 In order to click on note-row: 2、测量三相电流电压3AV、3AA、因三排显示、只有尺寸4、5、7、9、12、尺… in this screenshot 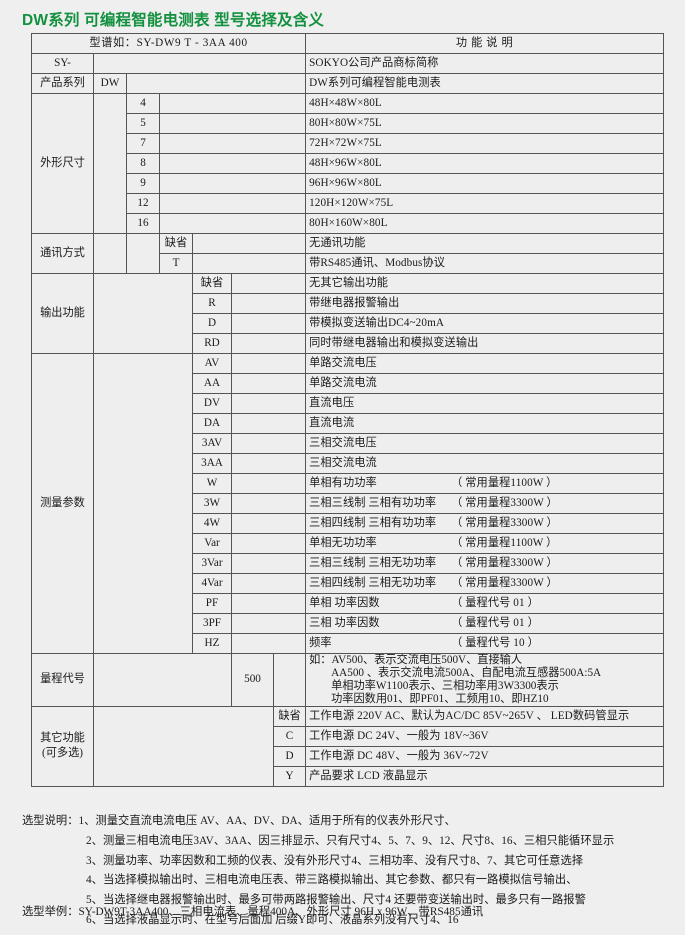, I will do `click(352, 842)`.